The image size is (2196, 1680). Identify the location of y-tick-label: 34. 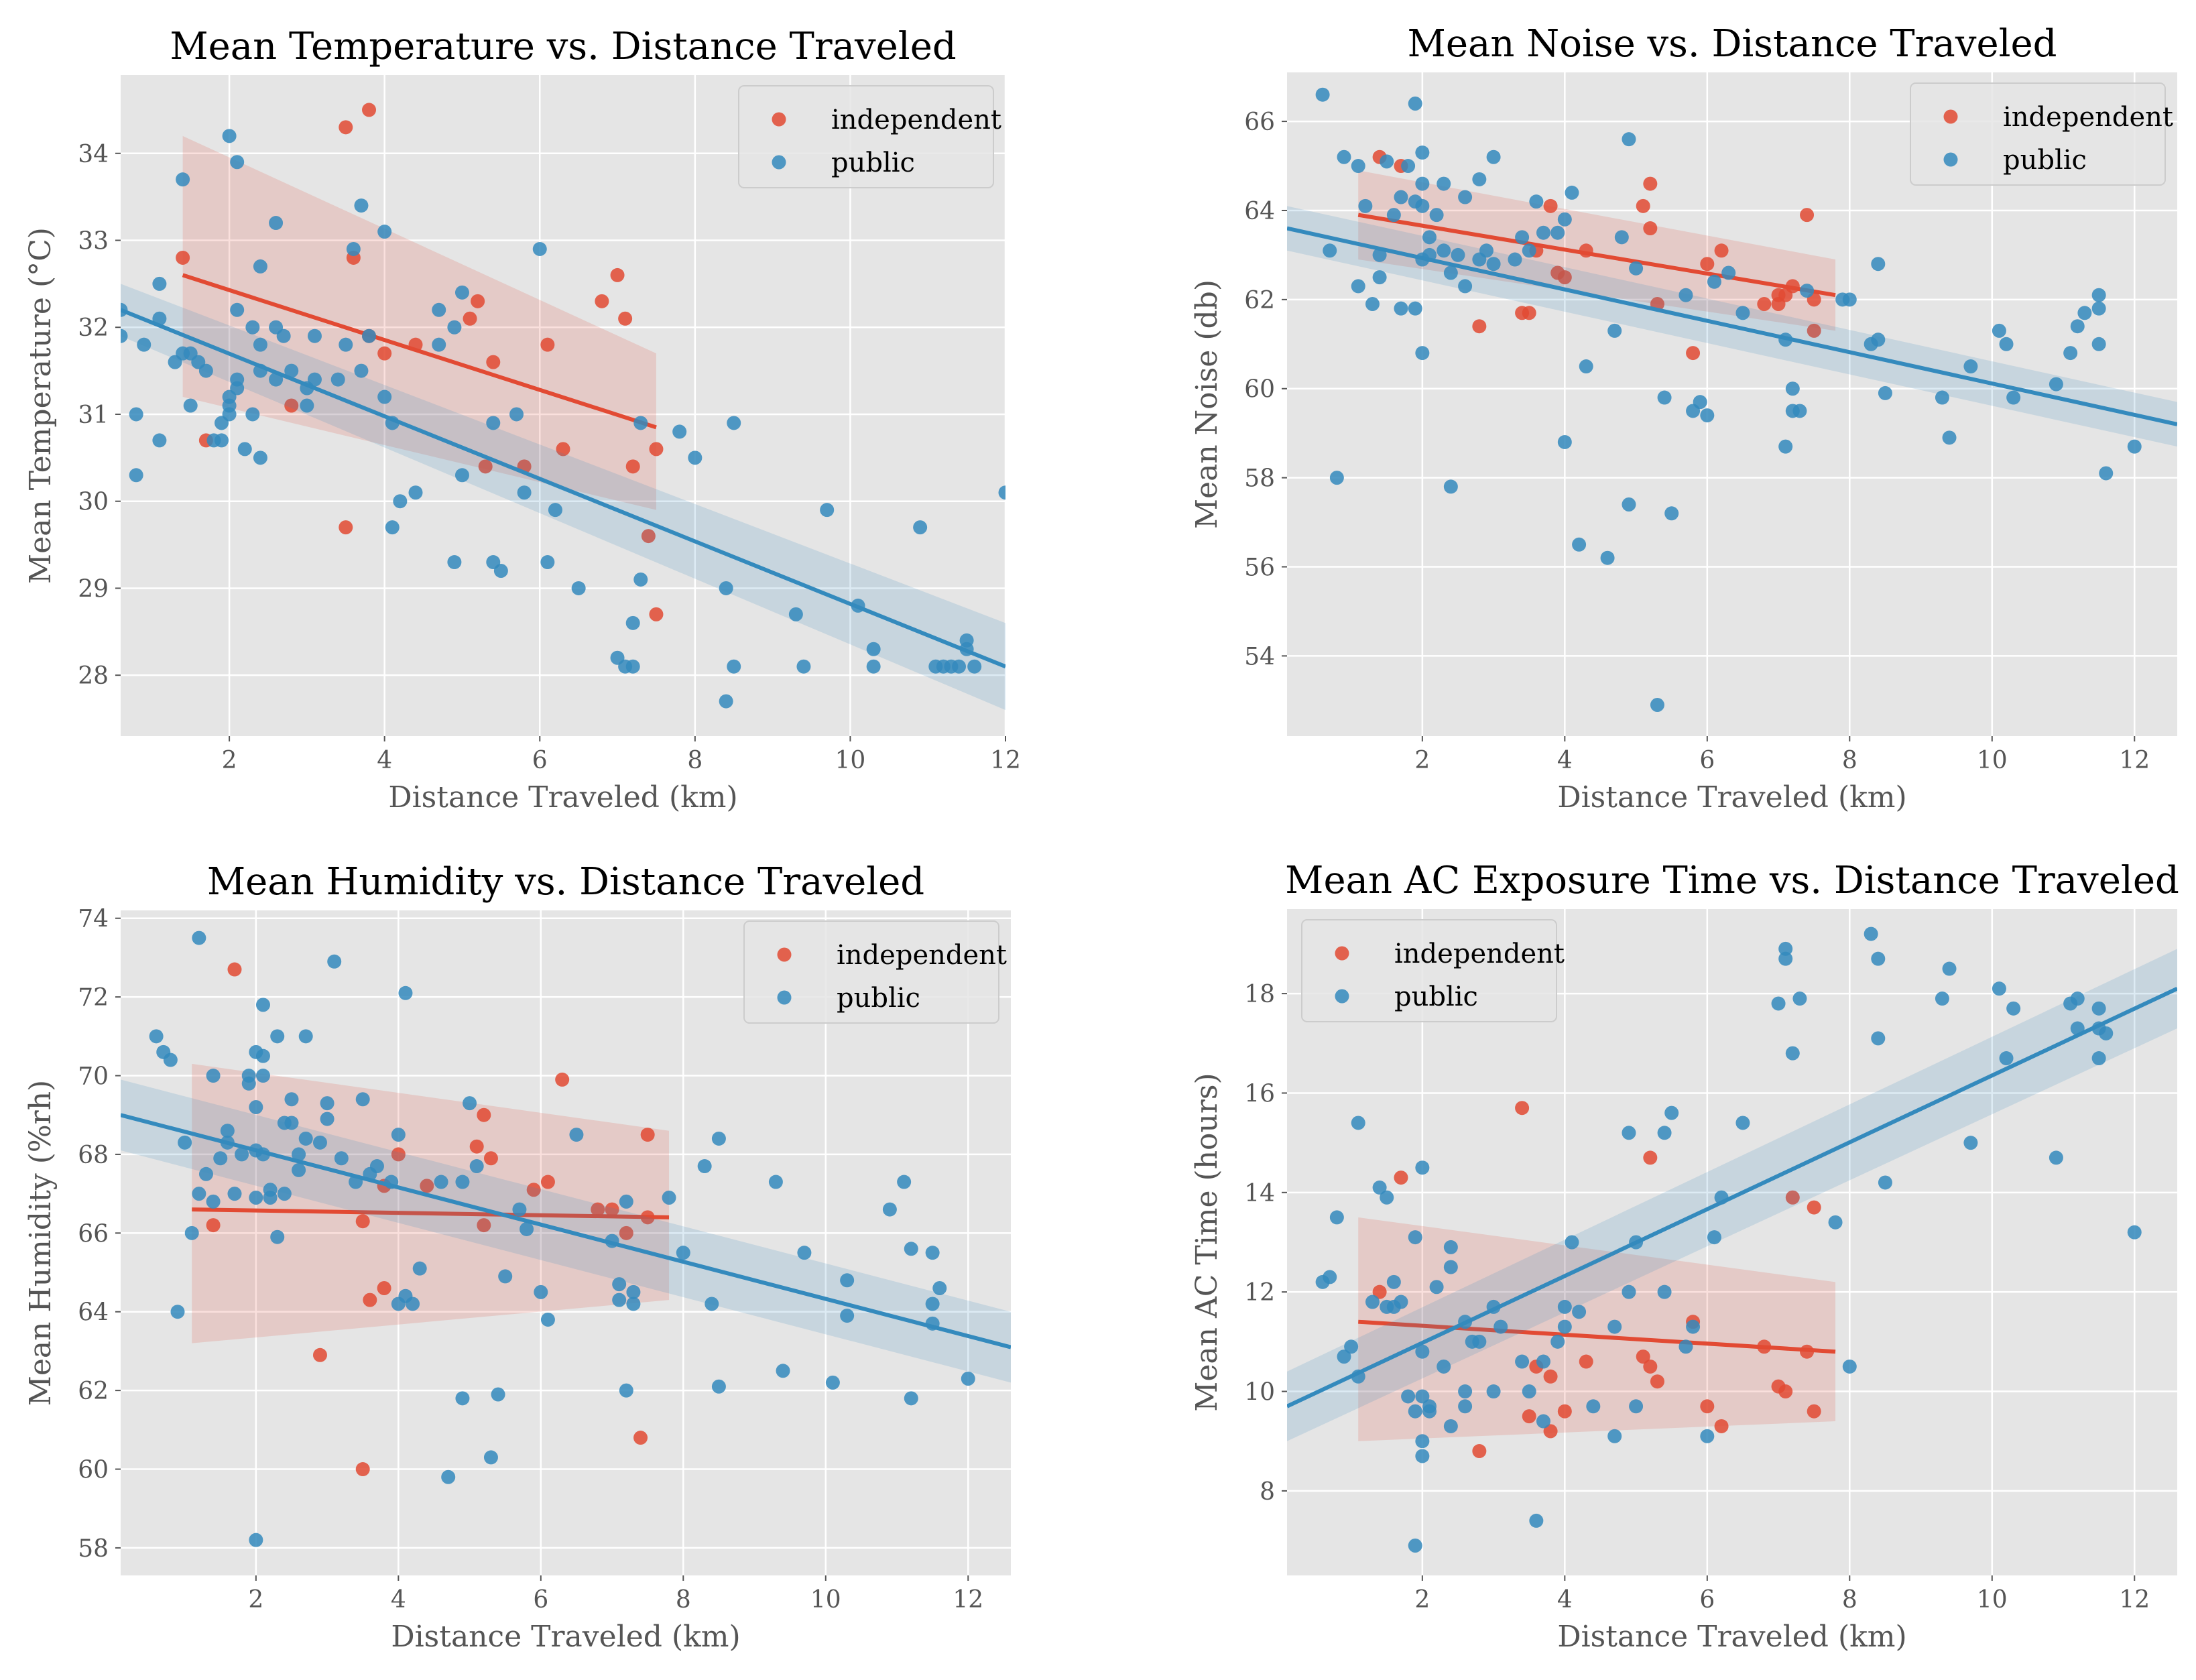
(94, 154).